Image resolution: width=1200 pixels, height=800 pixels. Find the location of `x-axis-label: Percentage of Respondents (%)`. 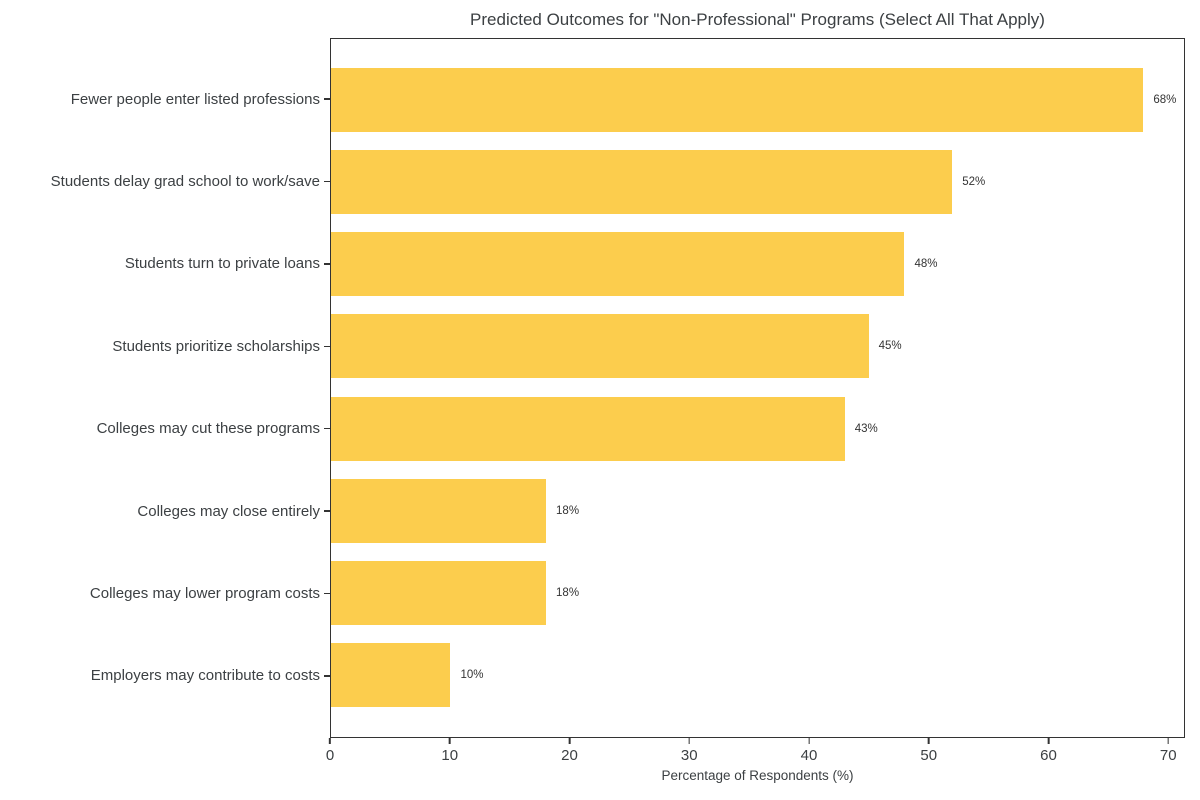

x-axis-label: Percentage of Respondents (%) is located at coordinates (757, 775).